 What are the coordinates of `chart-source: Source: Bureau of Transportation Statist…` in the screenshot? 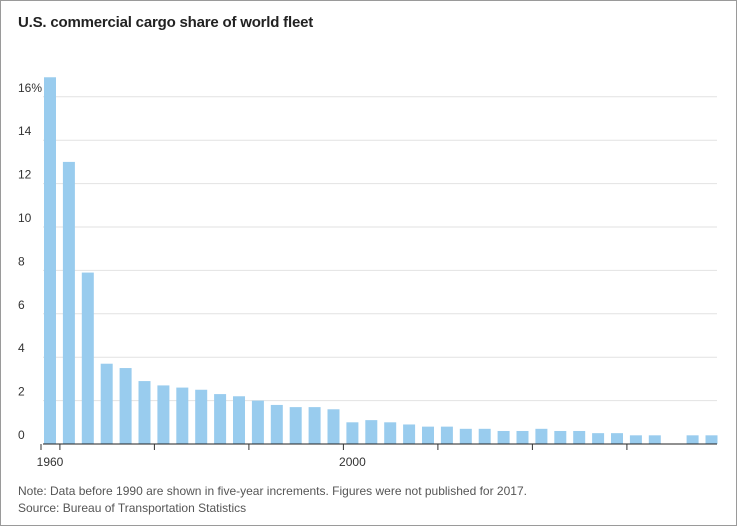 It's located at (132, 508).